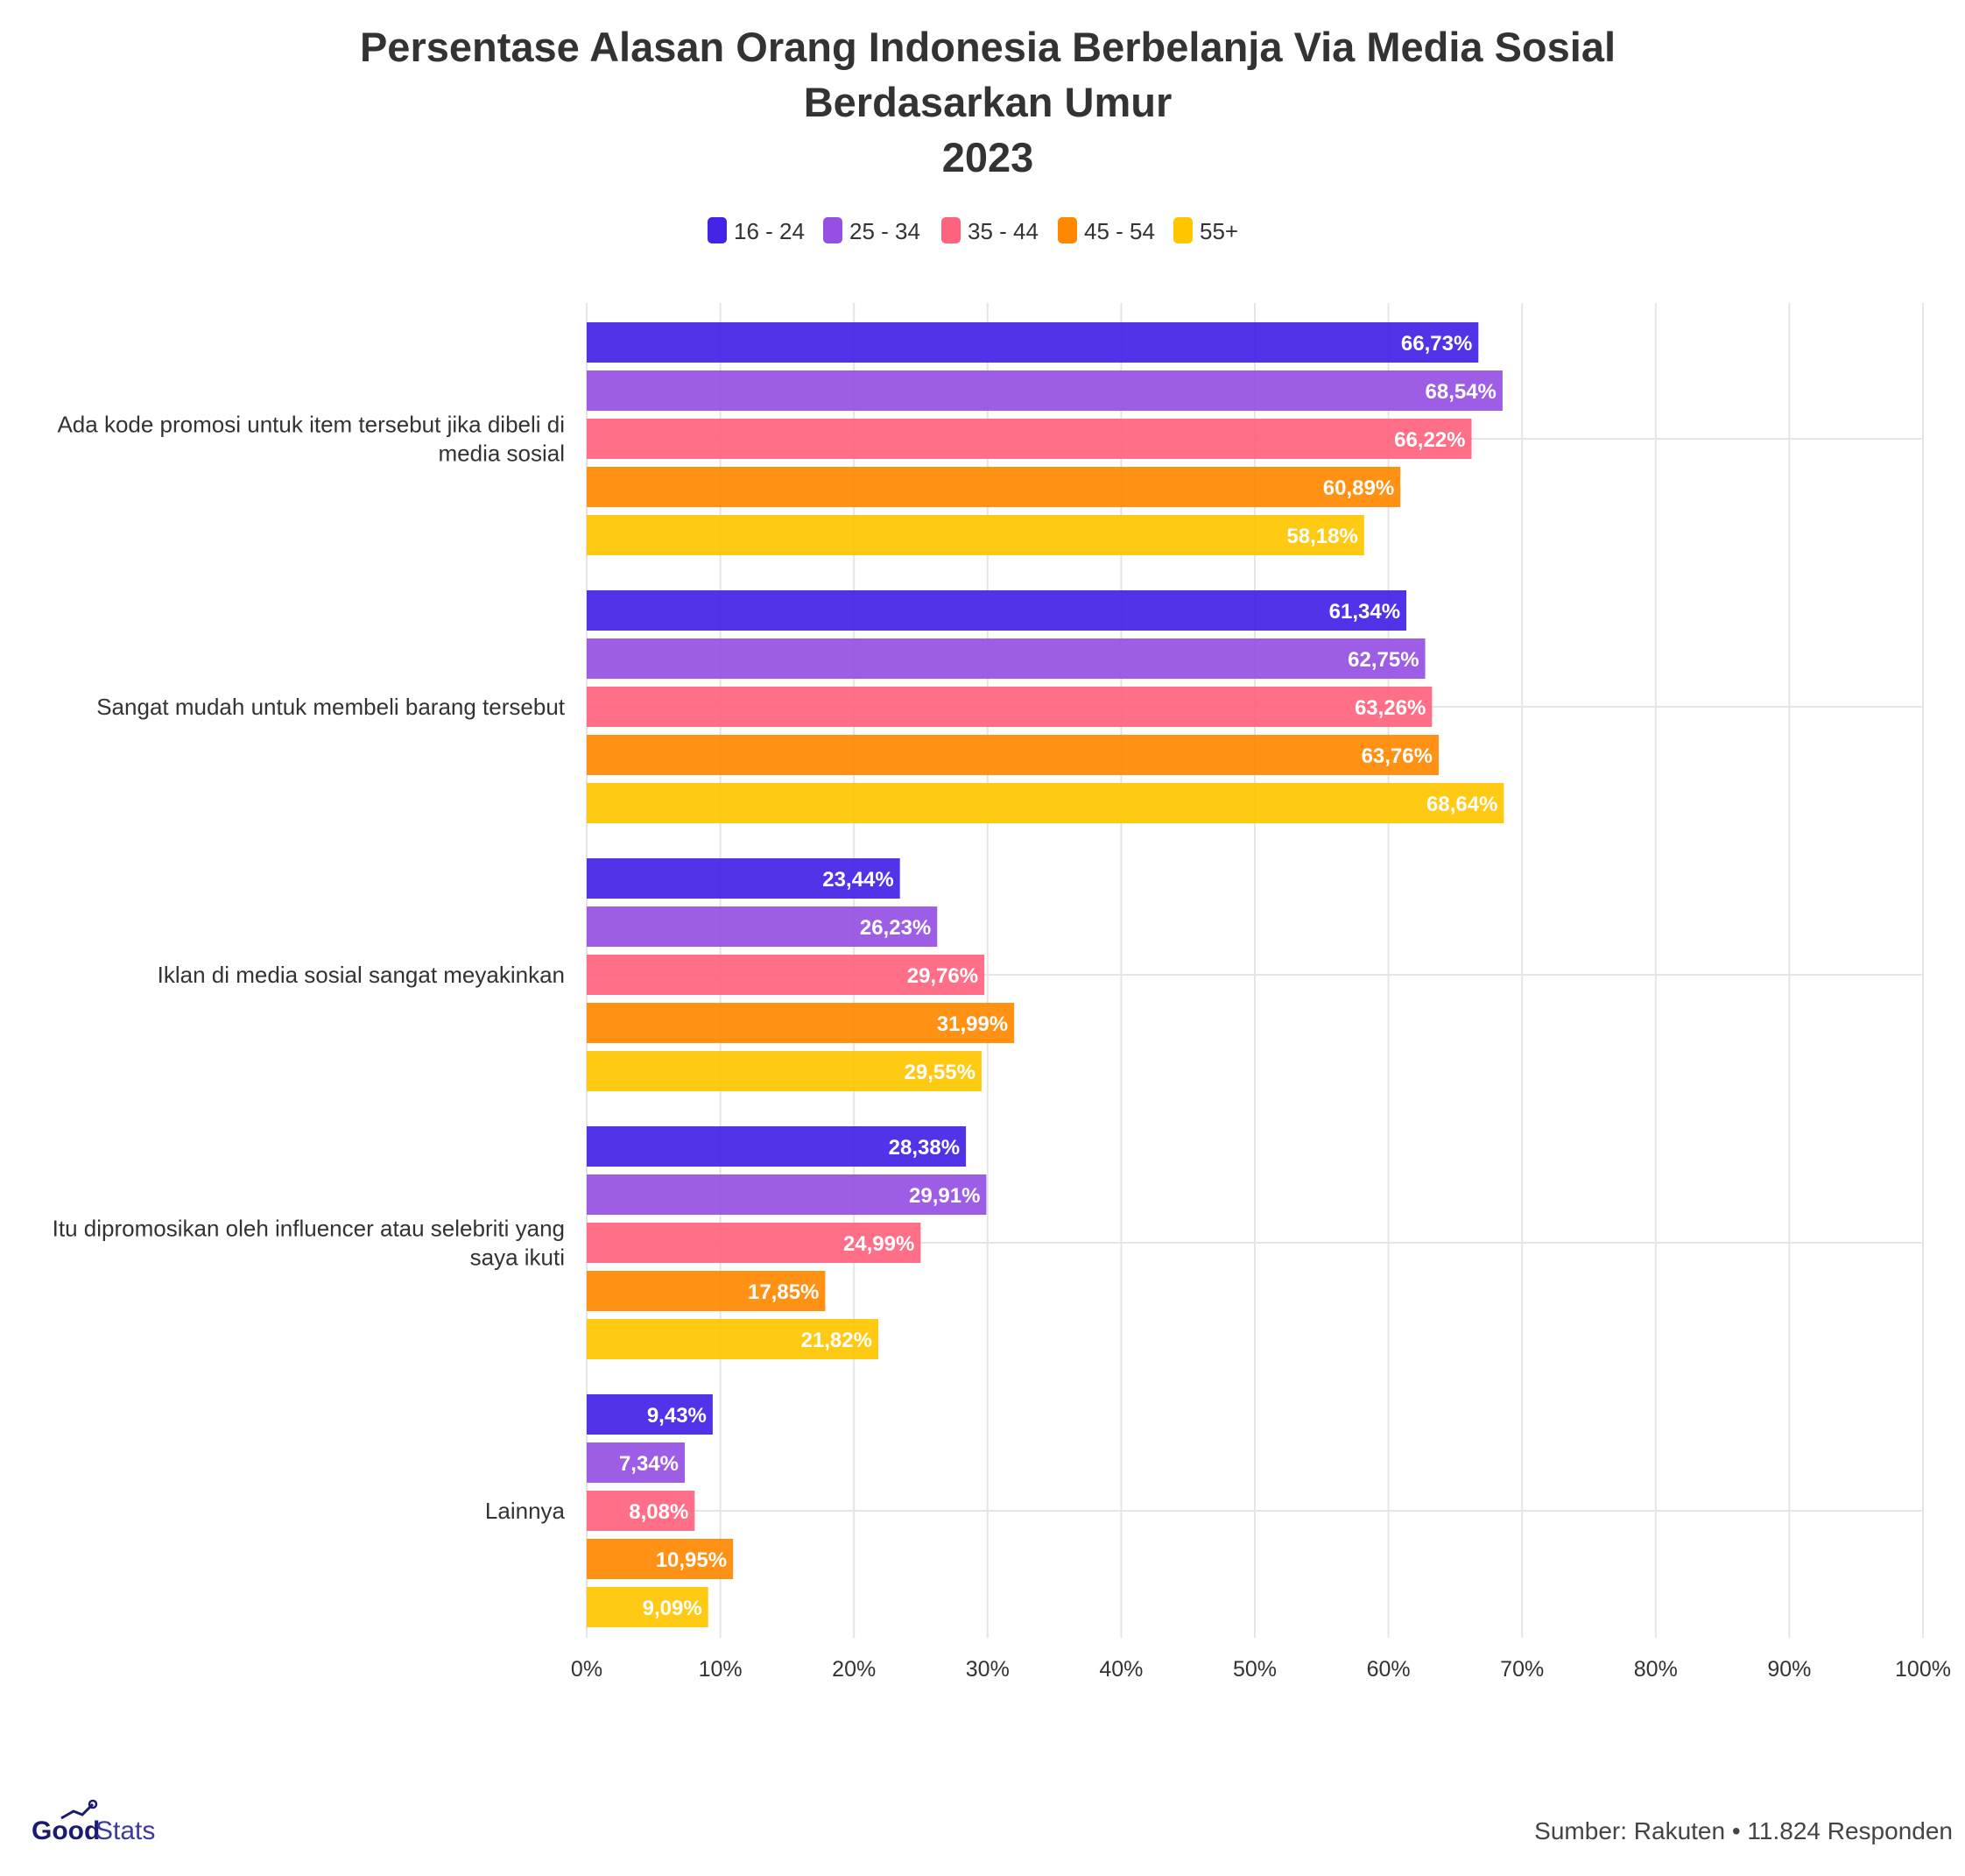  I want to click on legend-label: 25 - 34, so click(884, 231).